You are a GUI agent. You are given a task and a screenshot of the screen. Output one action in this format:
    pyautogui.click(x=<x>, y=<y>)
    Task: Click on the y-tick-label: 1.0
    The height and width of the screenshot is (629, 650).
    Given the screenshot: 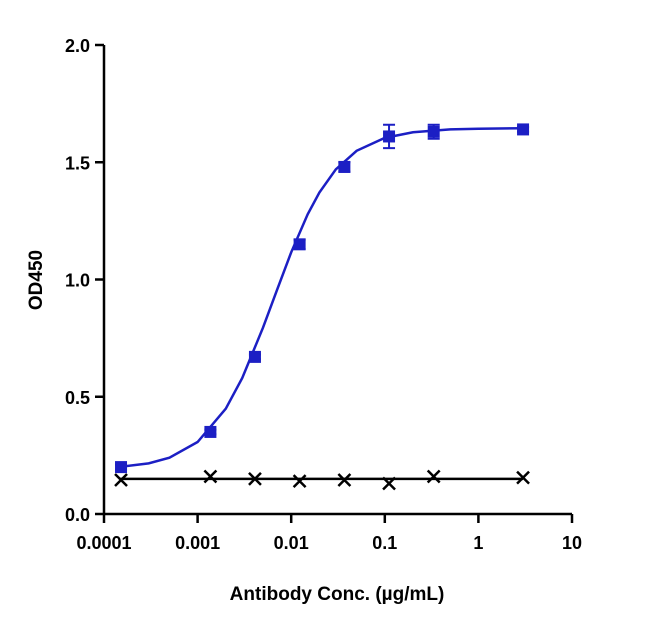 What is the action you would take?
    pyautogui.click(x=77, y=281)
    